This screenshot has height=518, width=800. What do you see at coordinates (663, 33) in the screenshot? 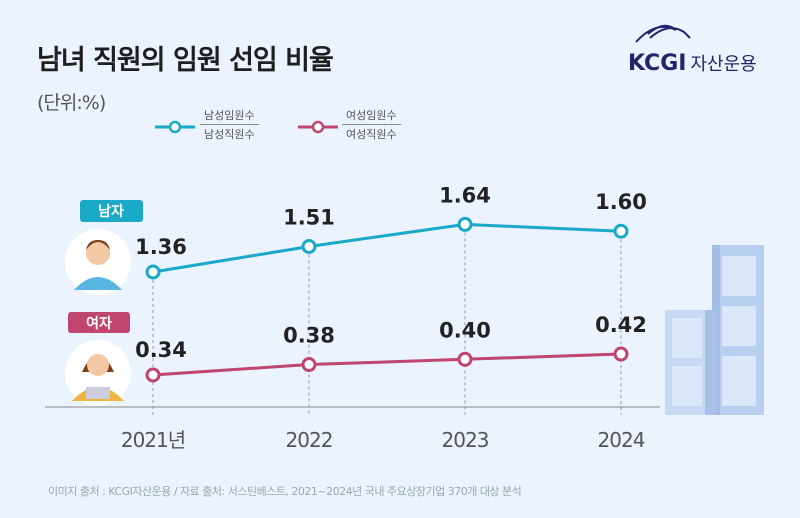
I see `logo-mark-icon` at bounding box center [663, 33].